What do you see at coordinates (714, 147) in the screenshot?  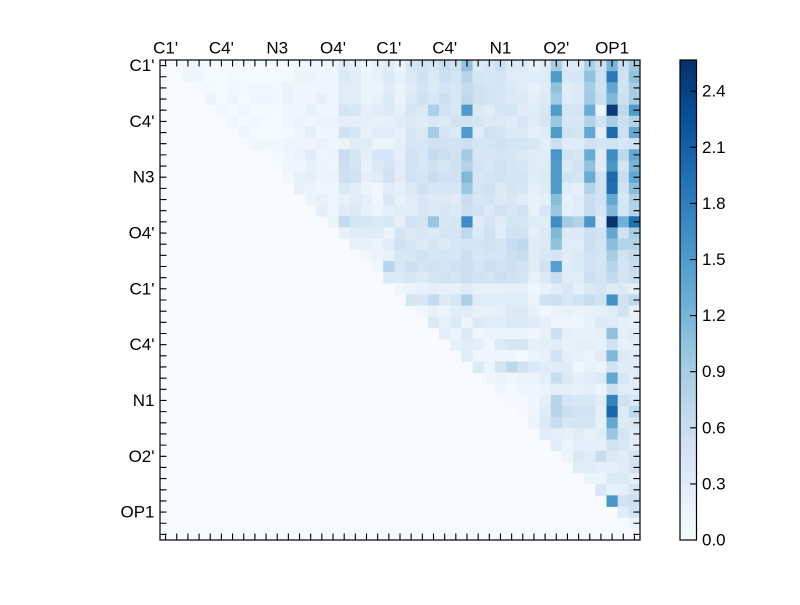 I see `svg-text: 2.1` at bounding box center [714, 147].